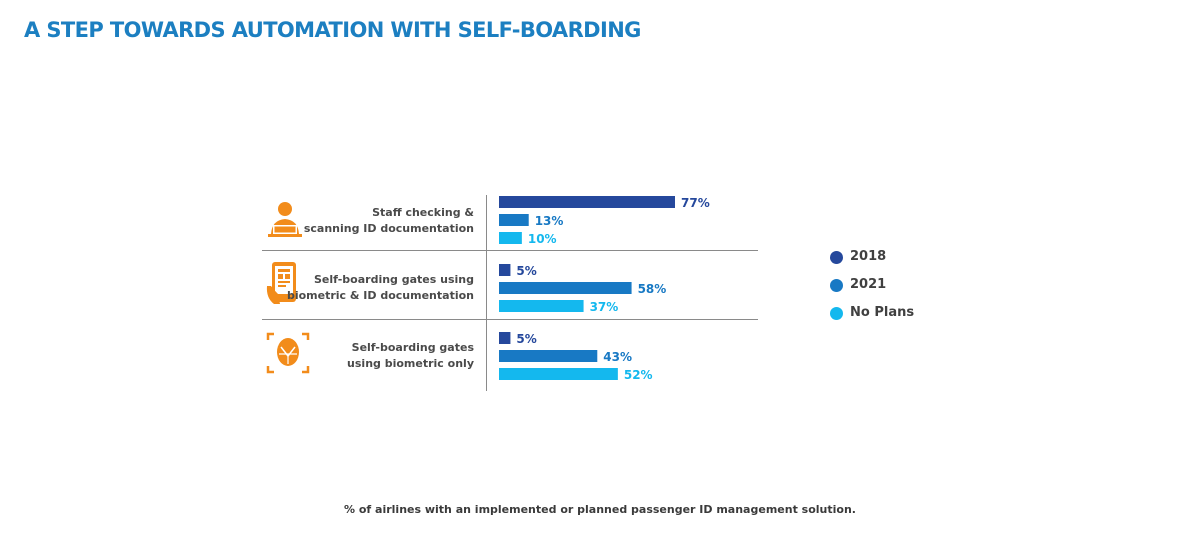 The image size is (1200, 560). I want to click on legend-label-2018: 2018, so click(868, 256).